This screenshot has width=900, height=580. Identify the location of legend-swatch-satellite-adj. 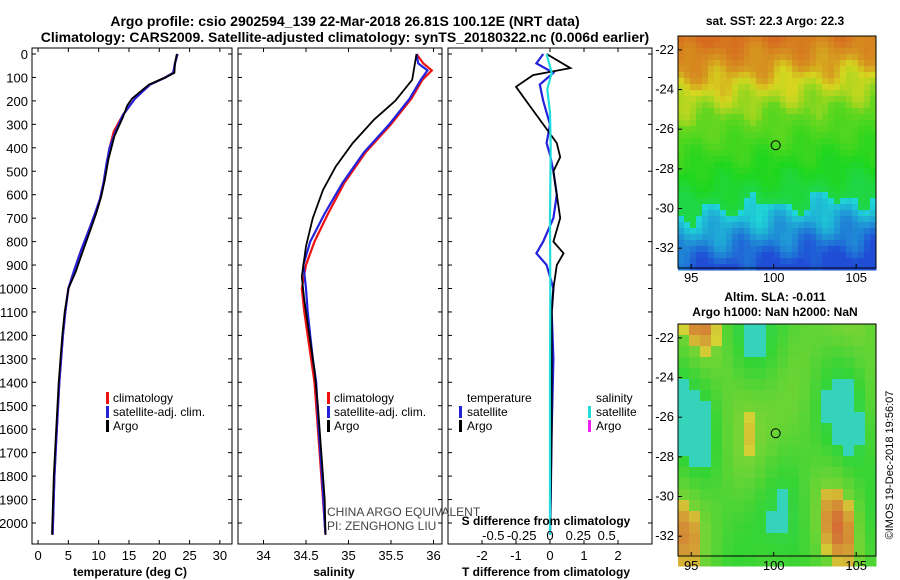
(107, 412).